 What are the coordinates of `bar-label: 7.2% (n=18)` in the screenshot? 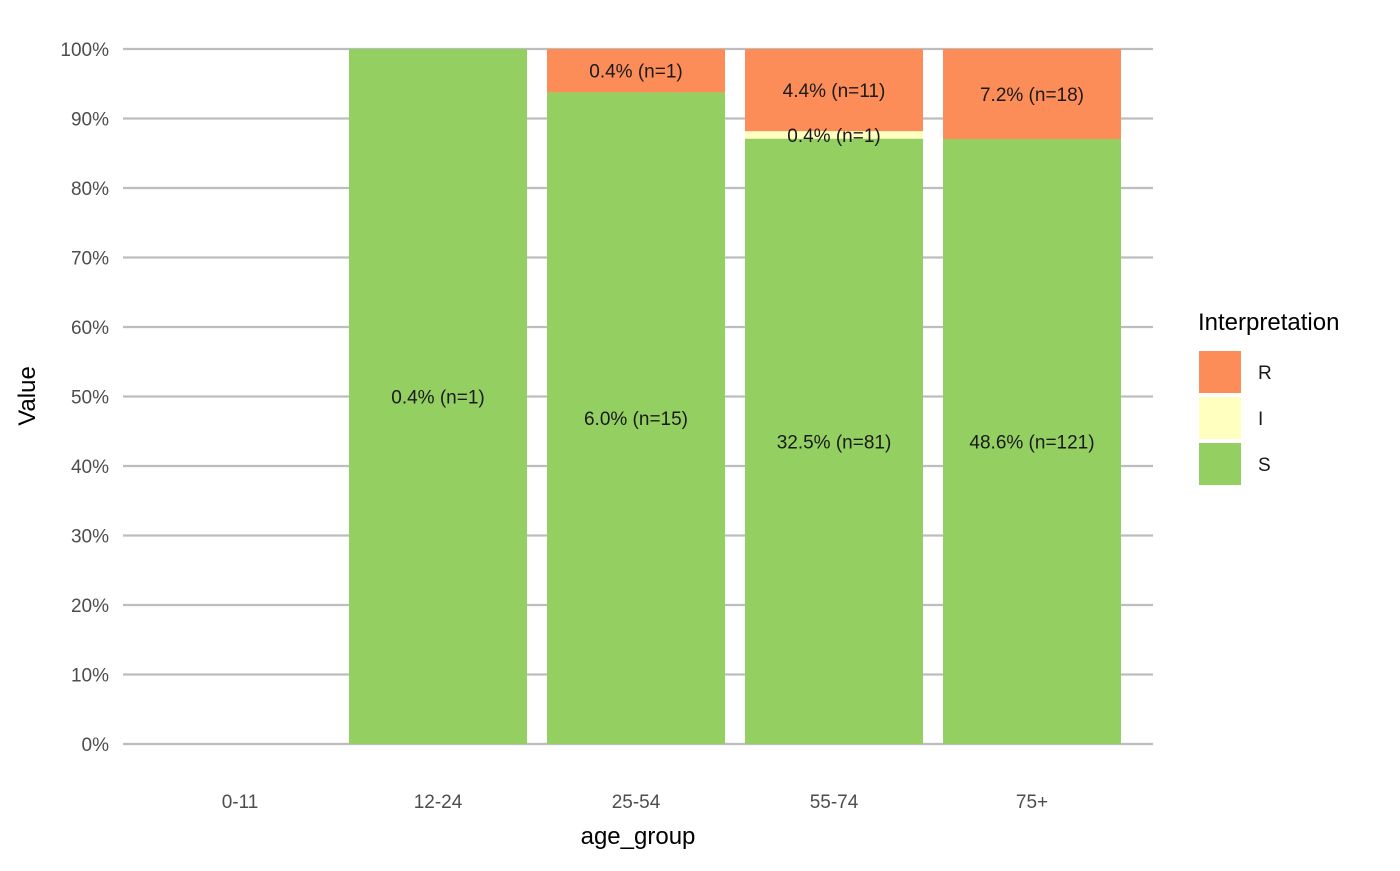 It's located at (1032, 95).